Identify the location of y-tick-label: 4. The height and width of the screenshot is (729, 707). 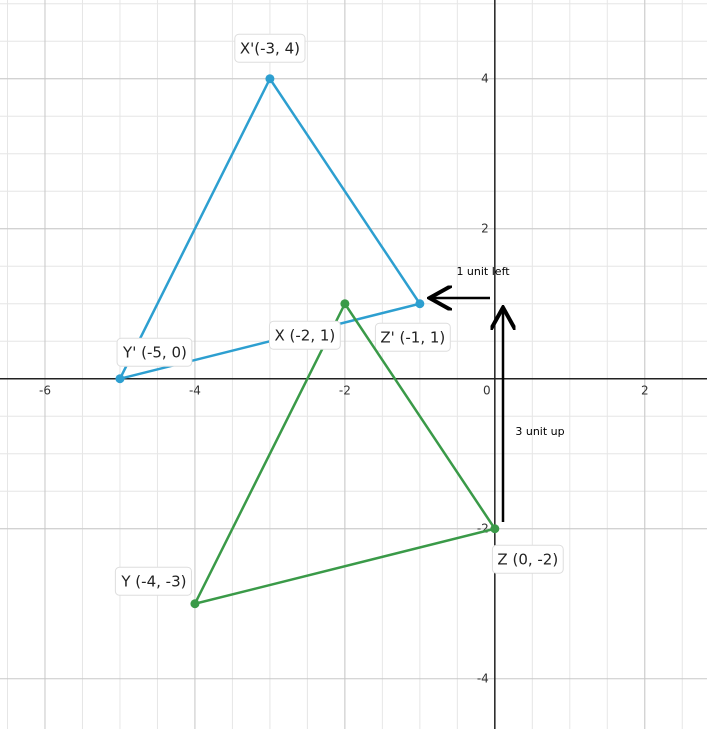
(485, 78).